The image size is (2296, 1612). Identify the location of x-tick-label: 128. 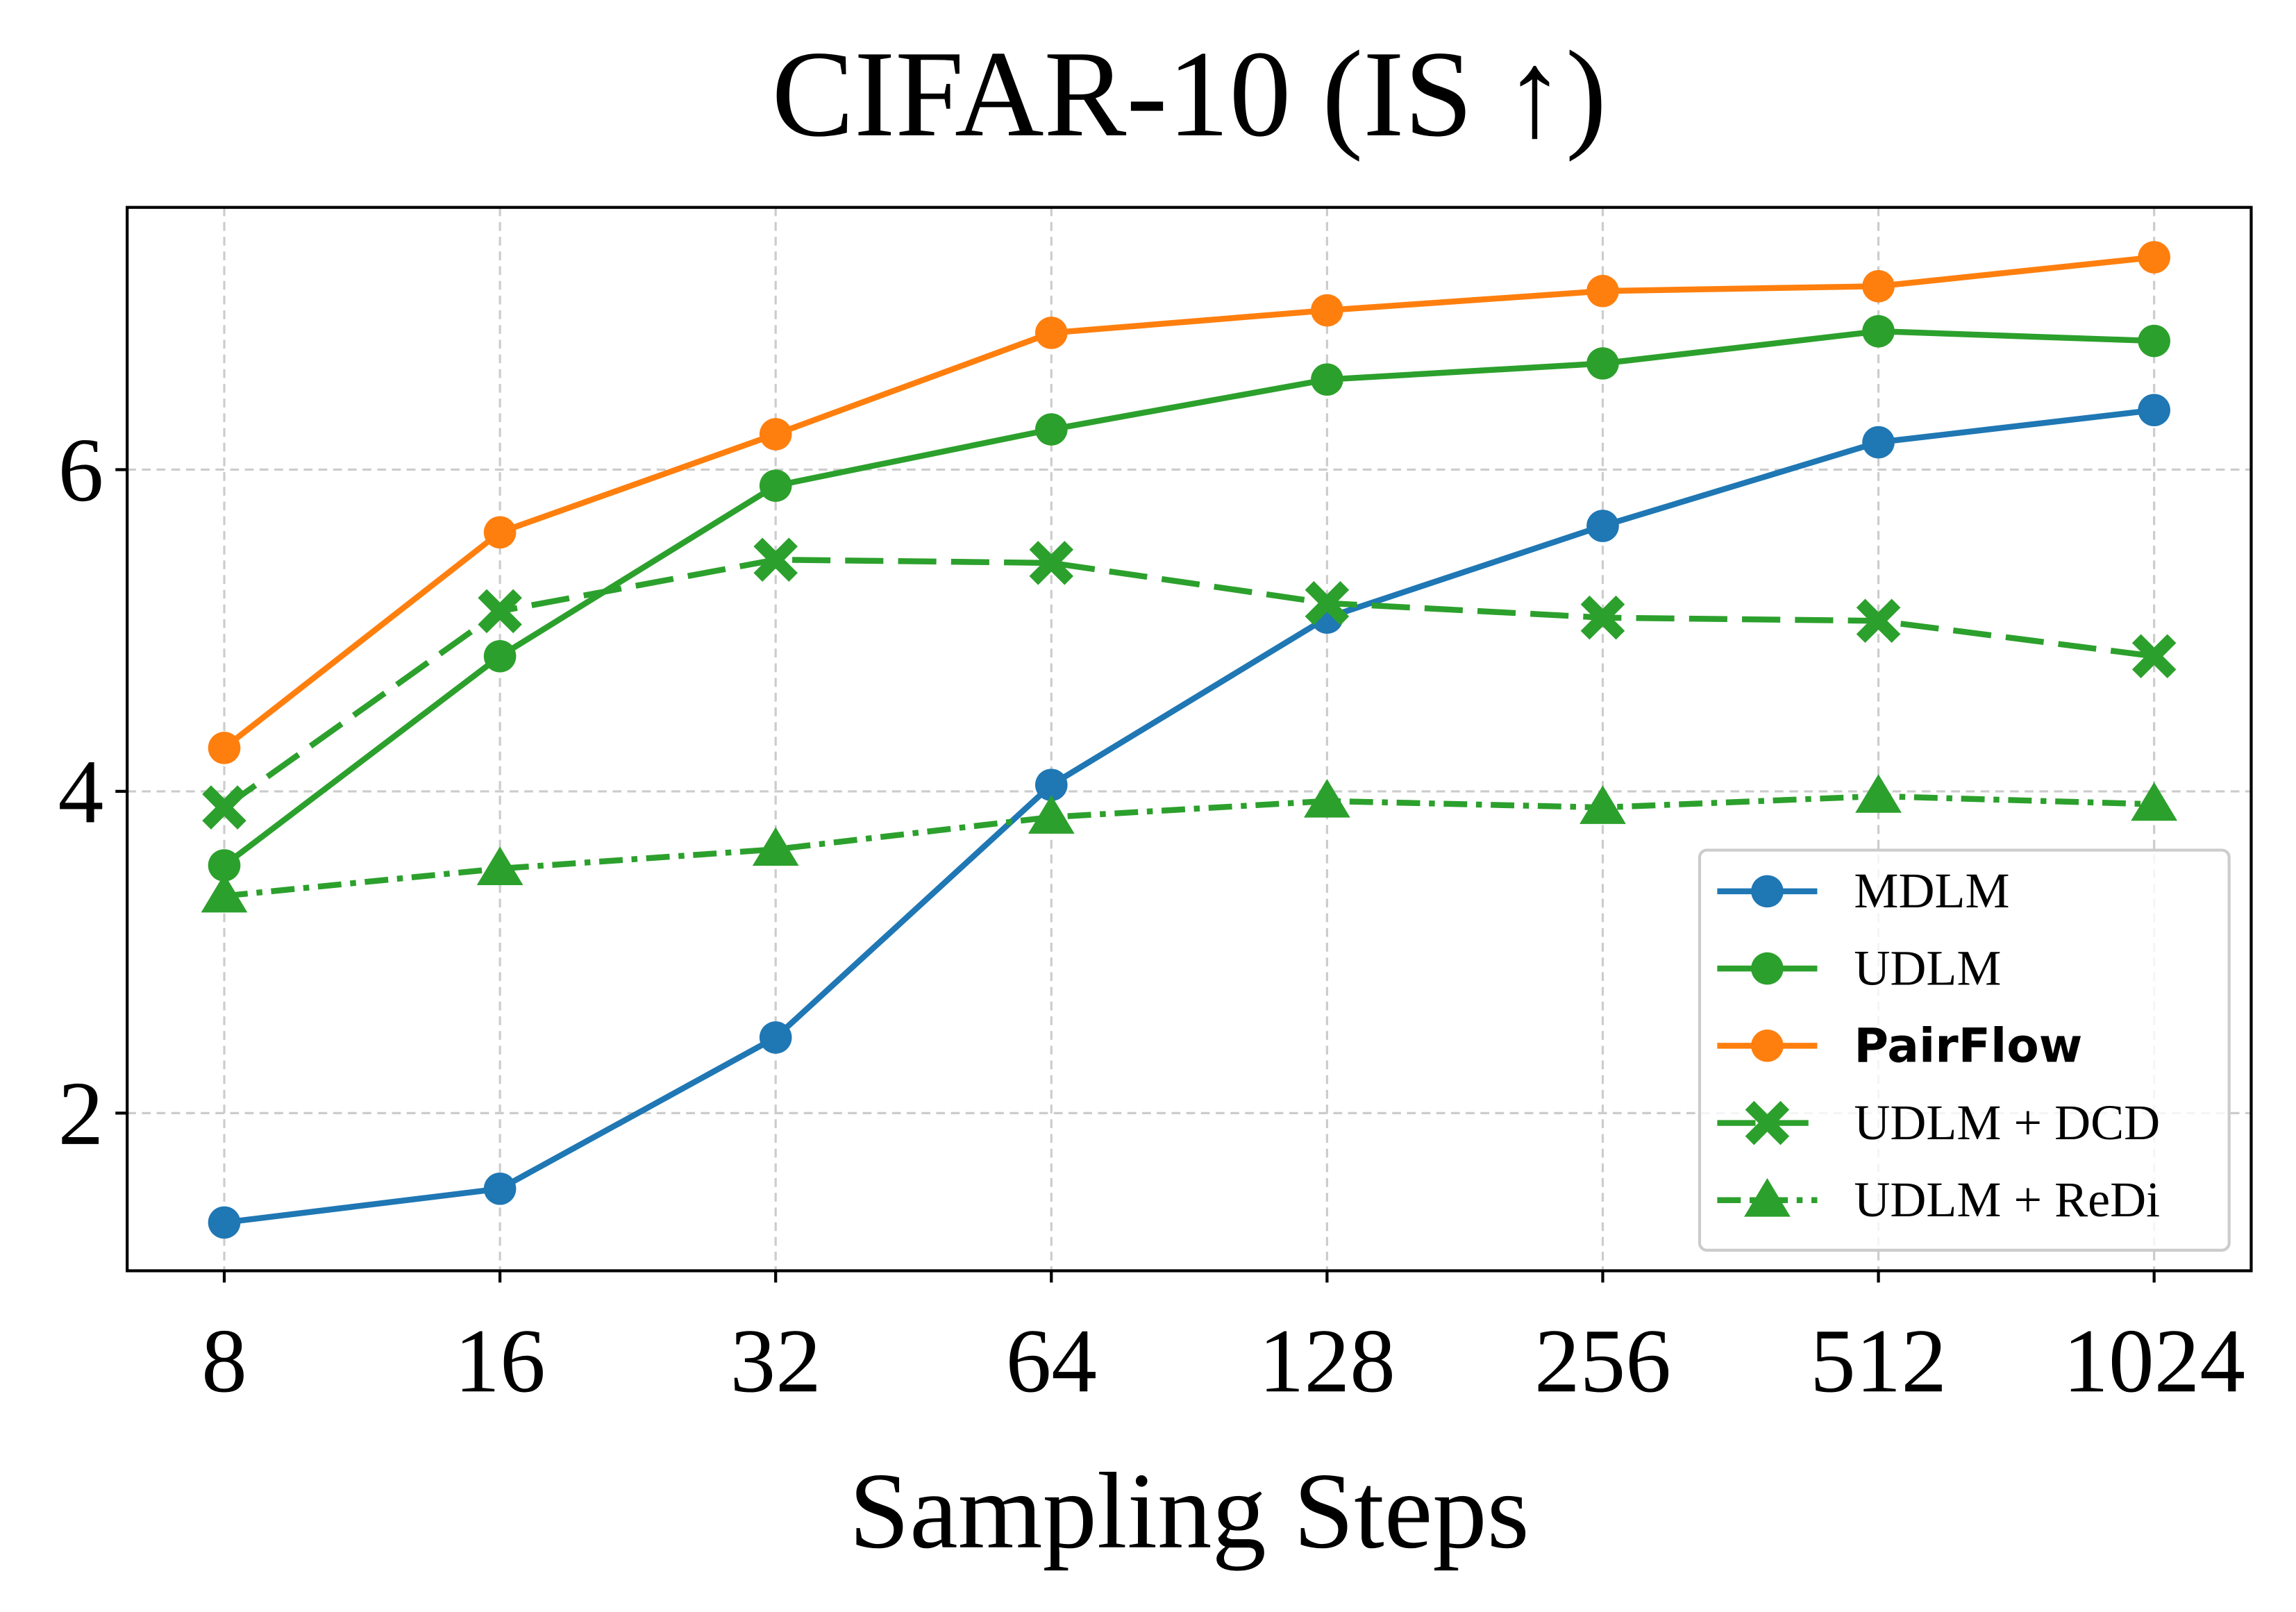
(1327, 1361).